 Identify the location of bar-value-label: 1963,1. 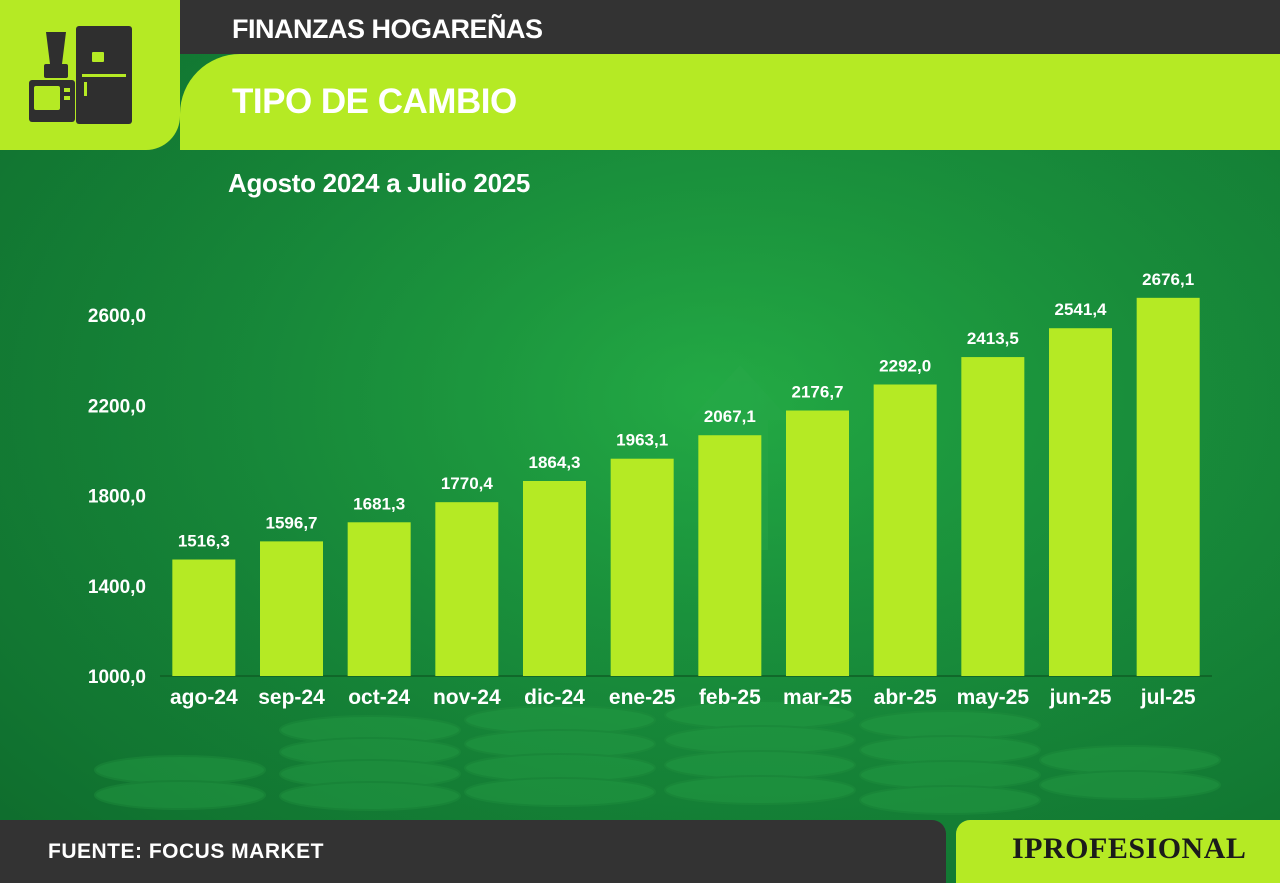
(642, 440).